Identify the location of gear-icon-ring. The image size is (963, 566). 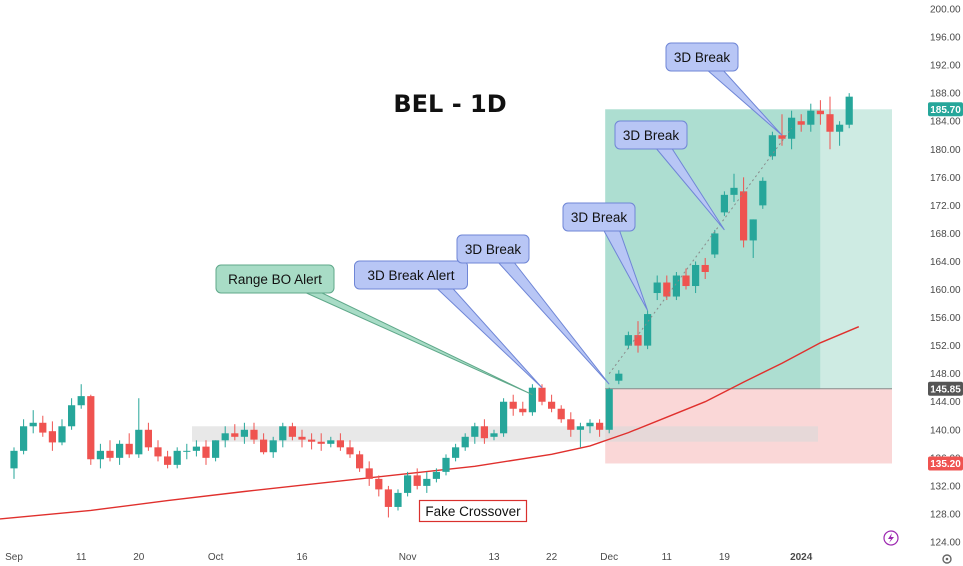
(947, 559).